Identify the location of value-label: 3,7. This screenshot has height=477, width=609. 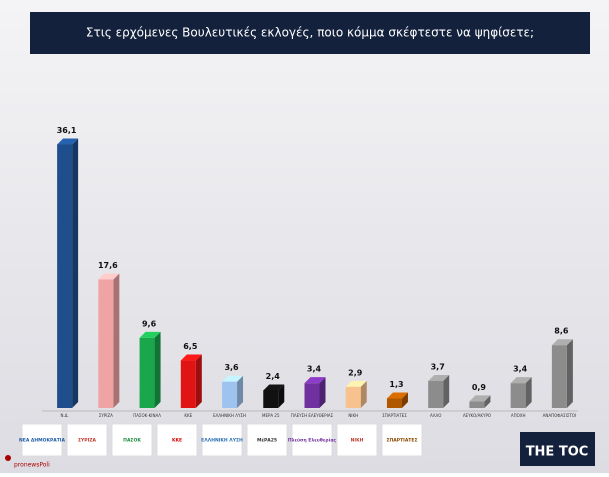
(438, 366).